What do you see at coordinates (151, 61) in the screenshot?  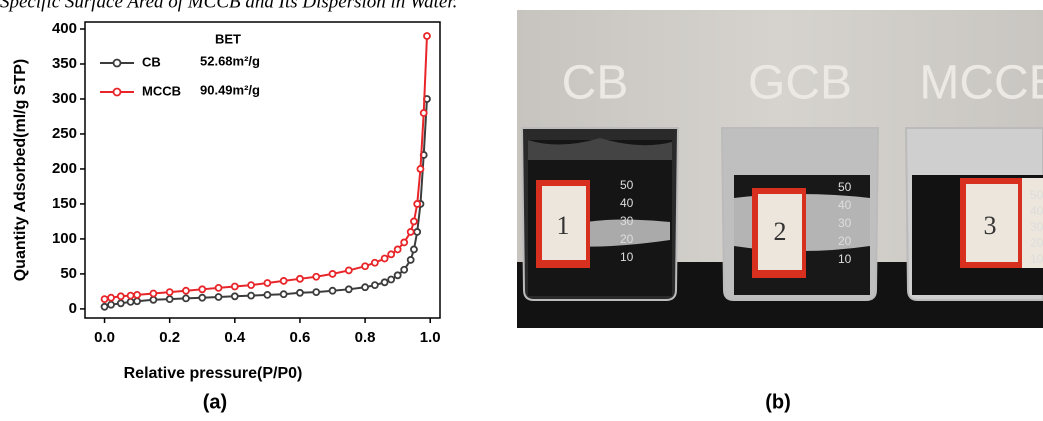 I see `legend-label: CB` at bounding box center [151, 61].